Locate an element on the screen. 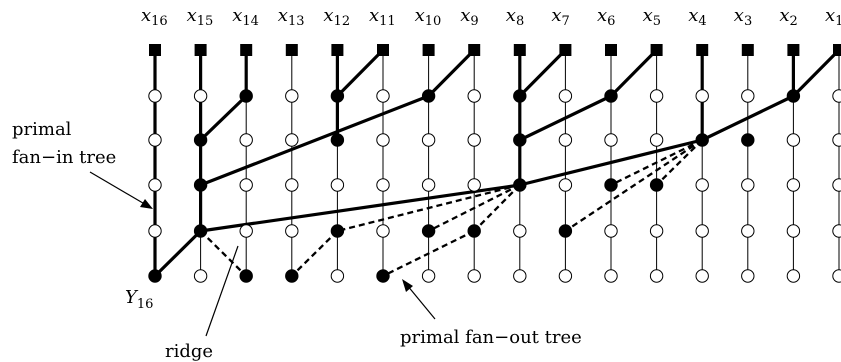  column-label: x12 is located at coordinates (336, 17).